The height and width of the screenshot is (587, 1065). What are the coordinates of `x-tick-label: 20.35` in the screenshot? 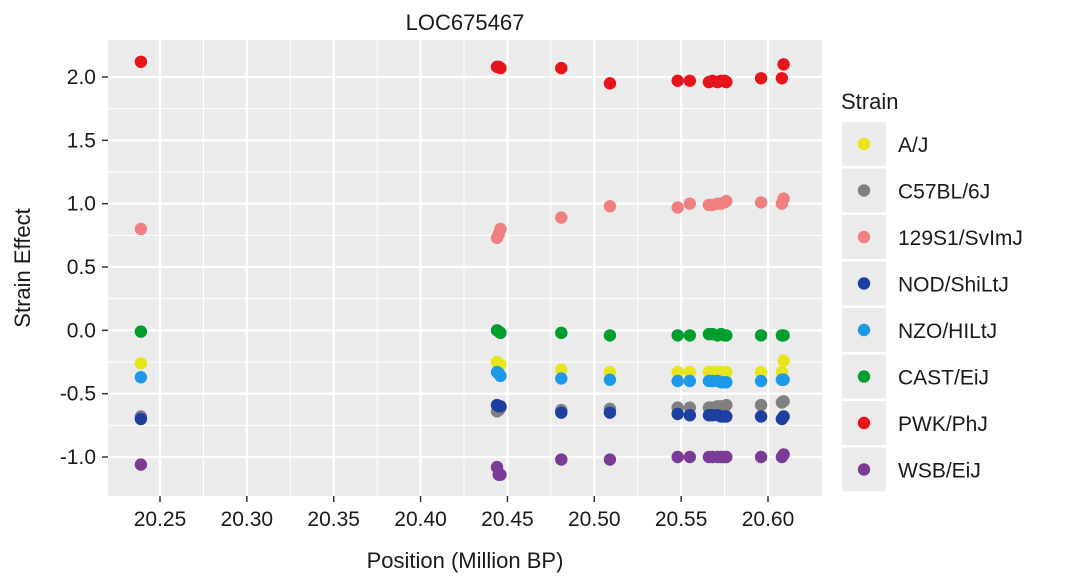 It's located at (333, 519).